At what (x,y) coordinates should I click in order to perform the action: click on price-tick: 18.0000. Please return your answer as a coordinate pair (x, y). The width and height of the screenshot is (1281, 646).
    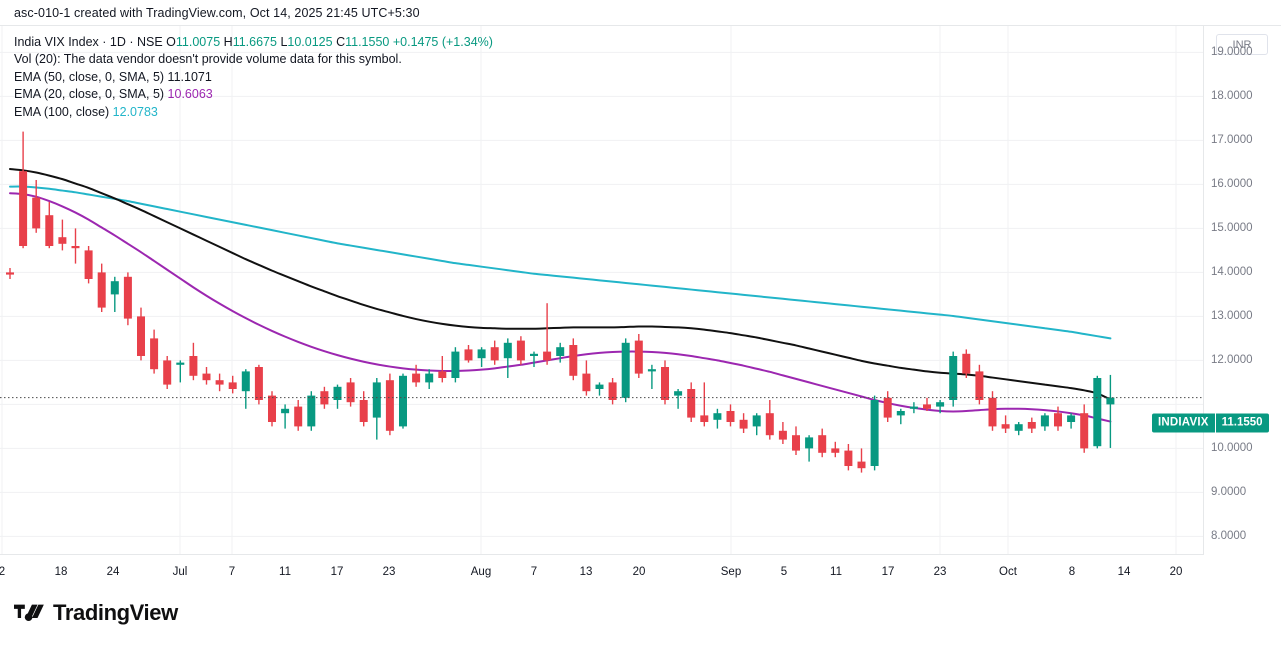
    Looking at the image, I should click on (1232, 96).